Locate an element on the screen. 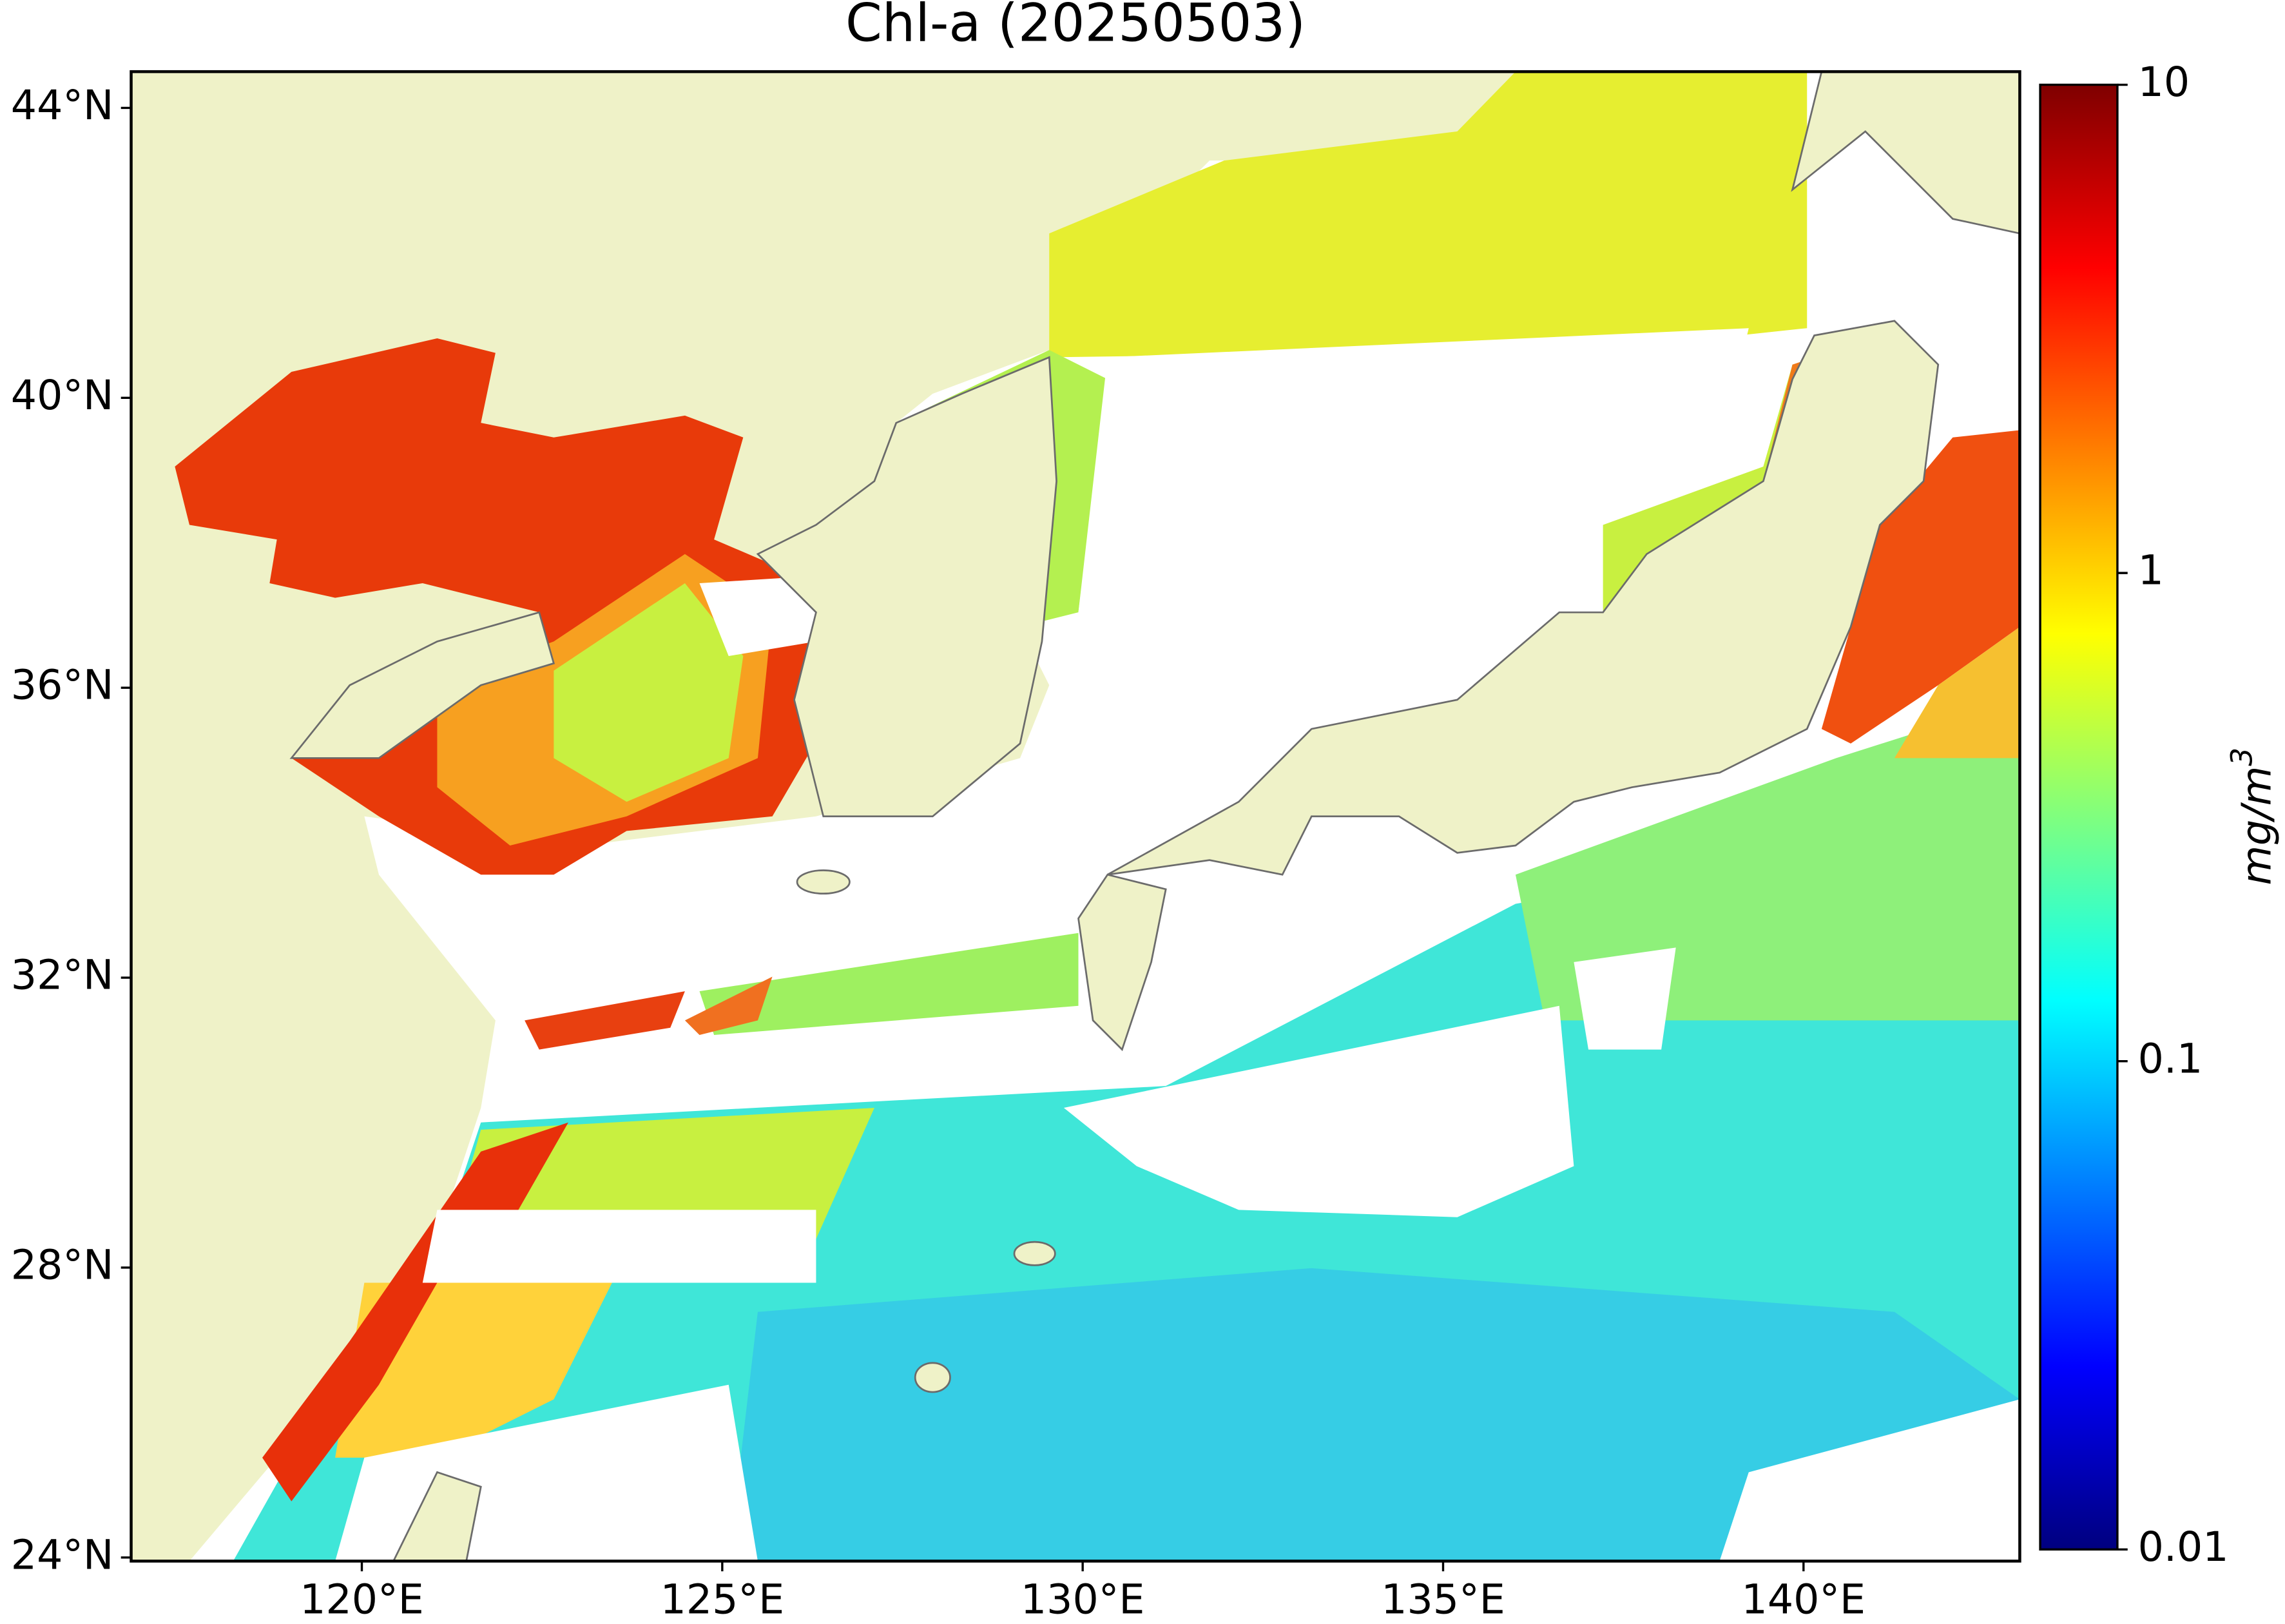 Image resolution: width=2285 pixels, height=1624 pixels. x-tick-label: 135°E is located at coordinates (1443, 1599).